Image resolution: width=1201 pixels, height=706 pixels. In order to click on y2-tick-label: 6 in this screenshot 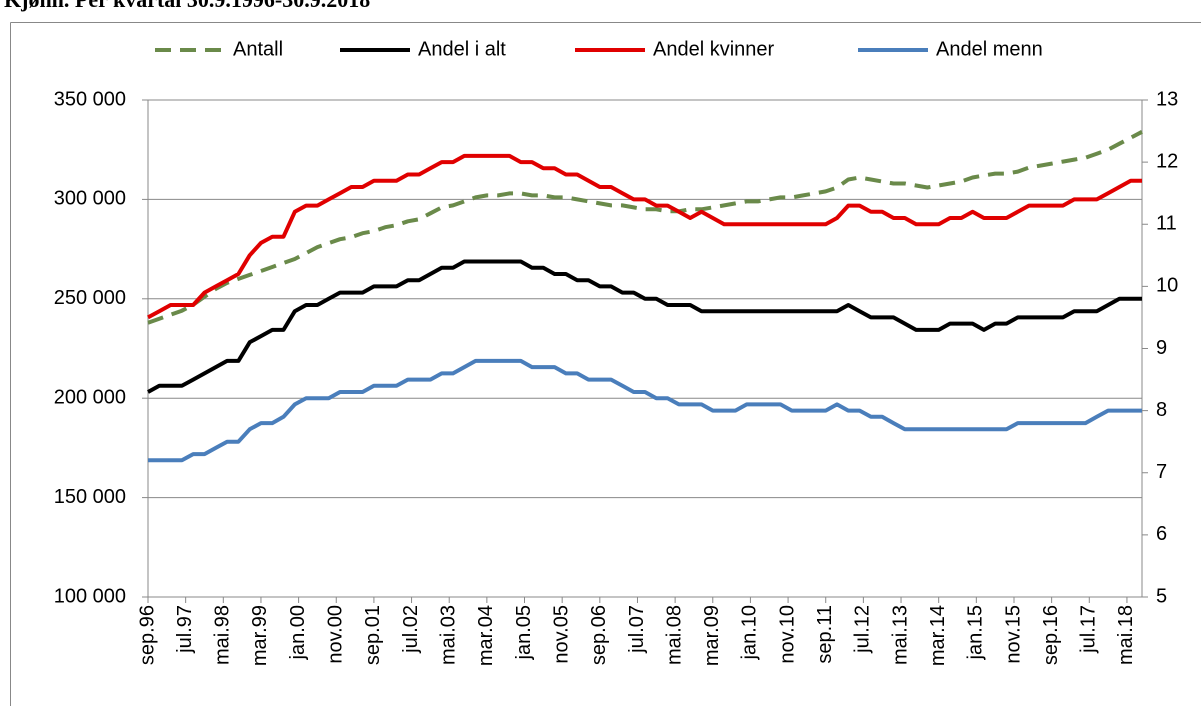, I will do `click(1161, 534)`.